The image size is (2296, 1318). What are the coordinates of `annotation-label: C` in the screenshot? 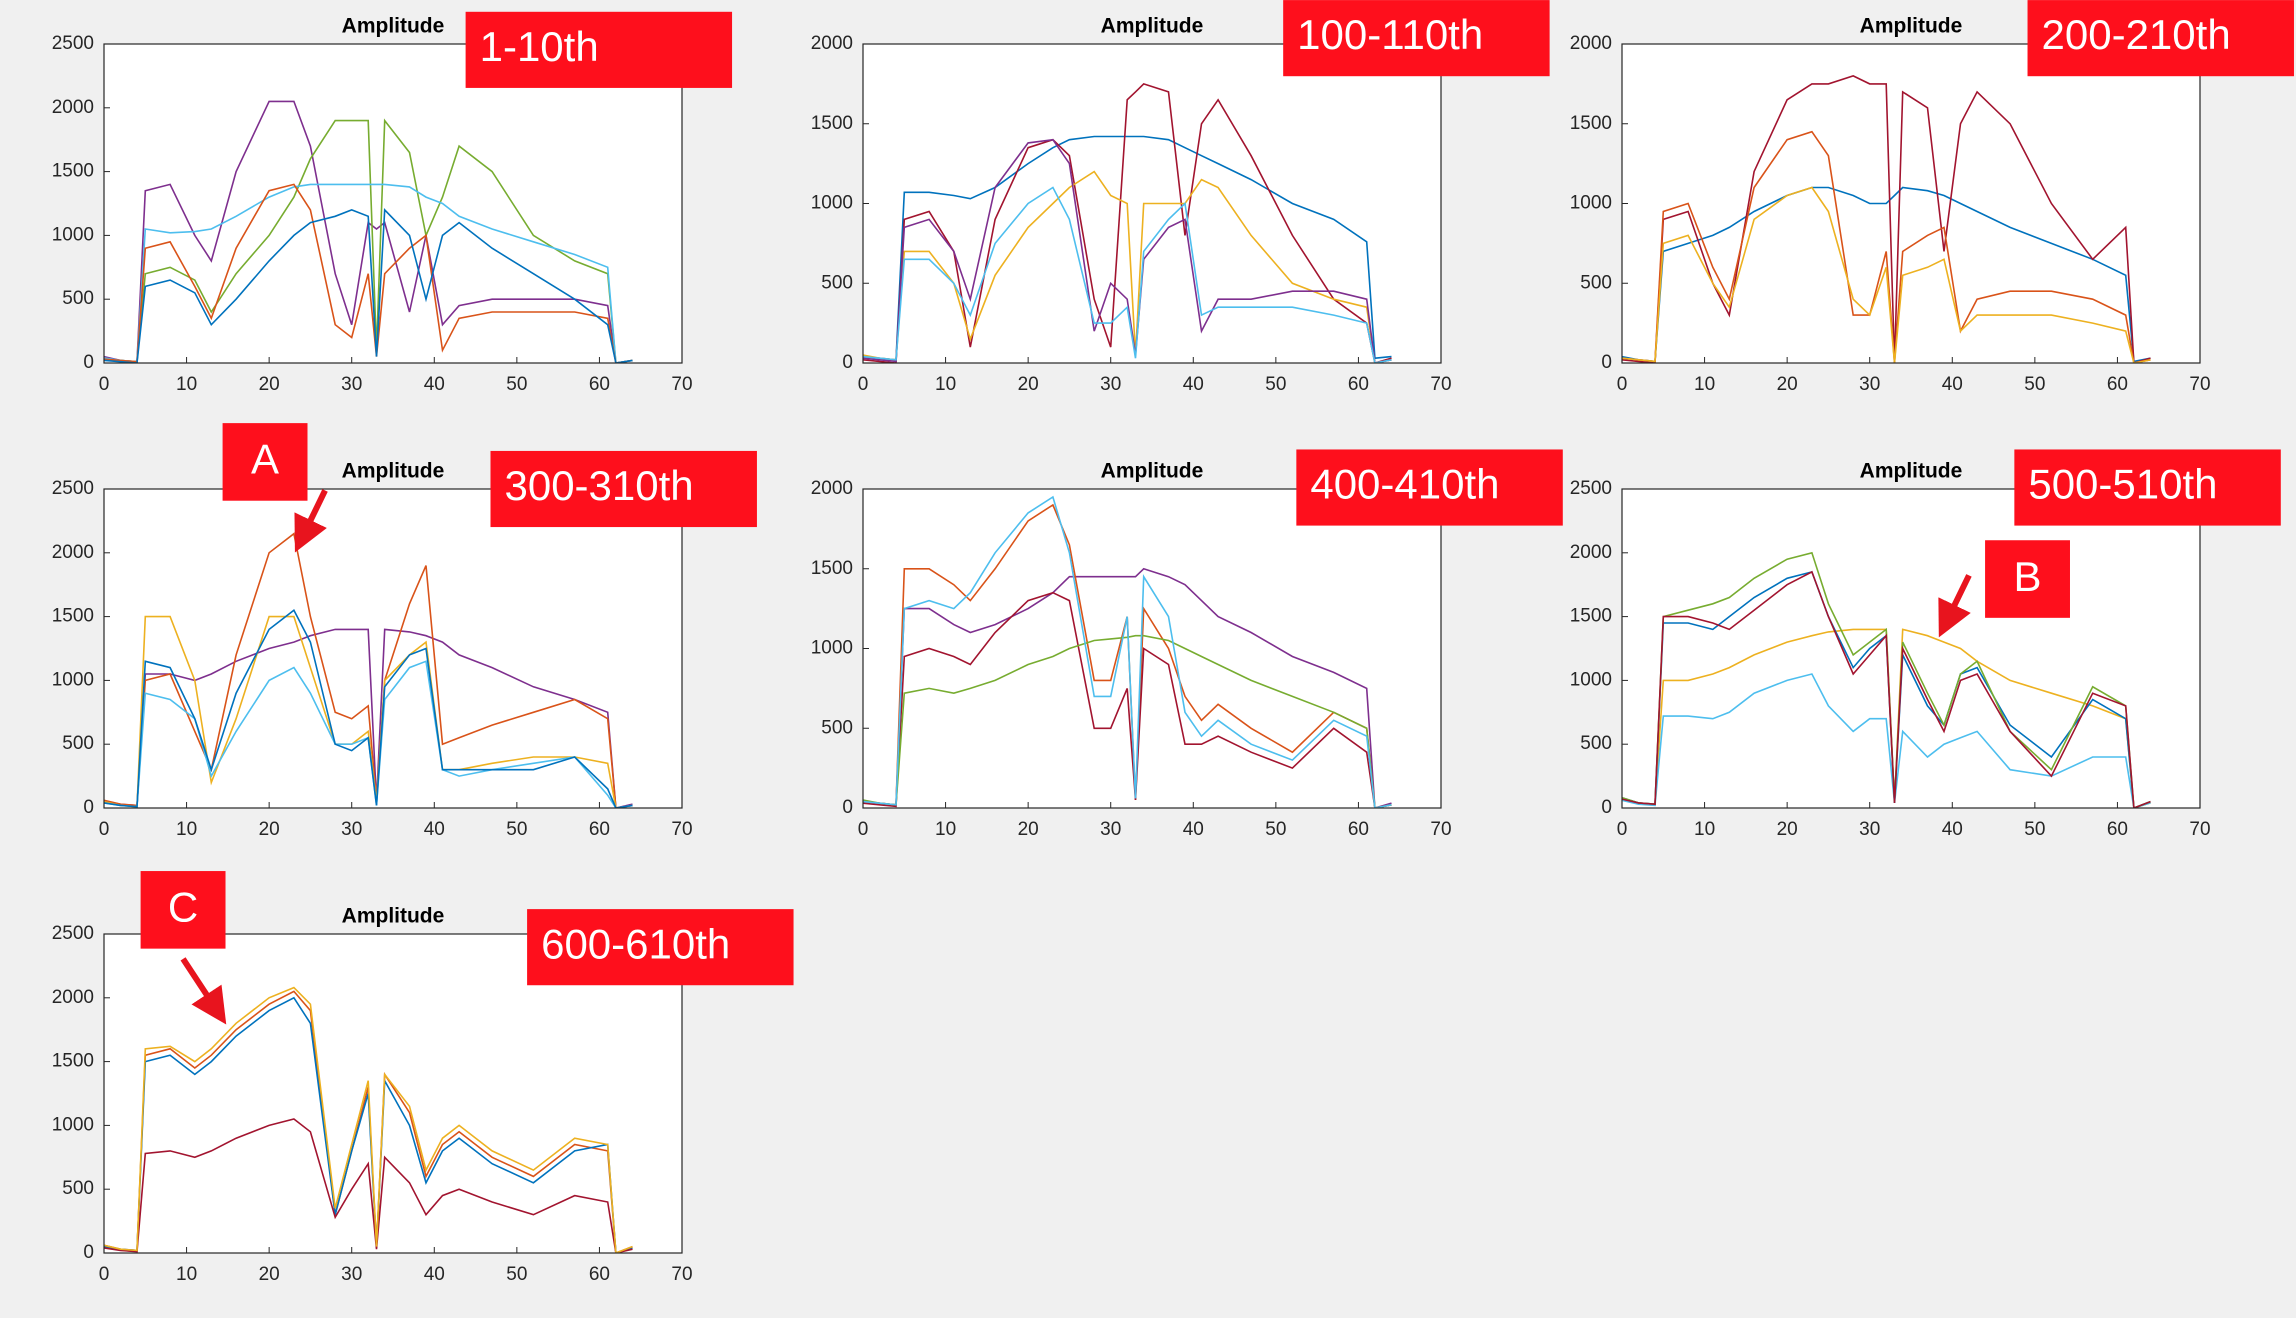 It's located at (183, 907).